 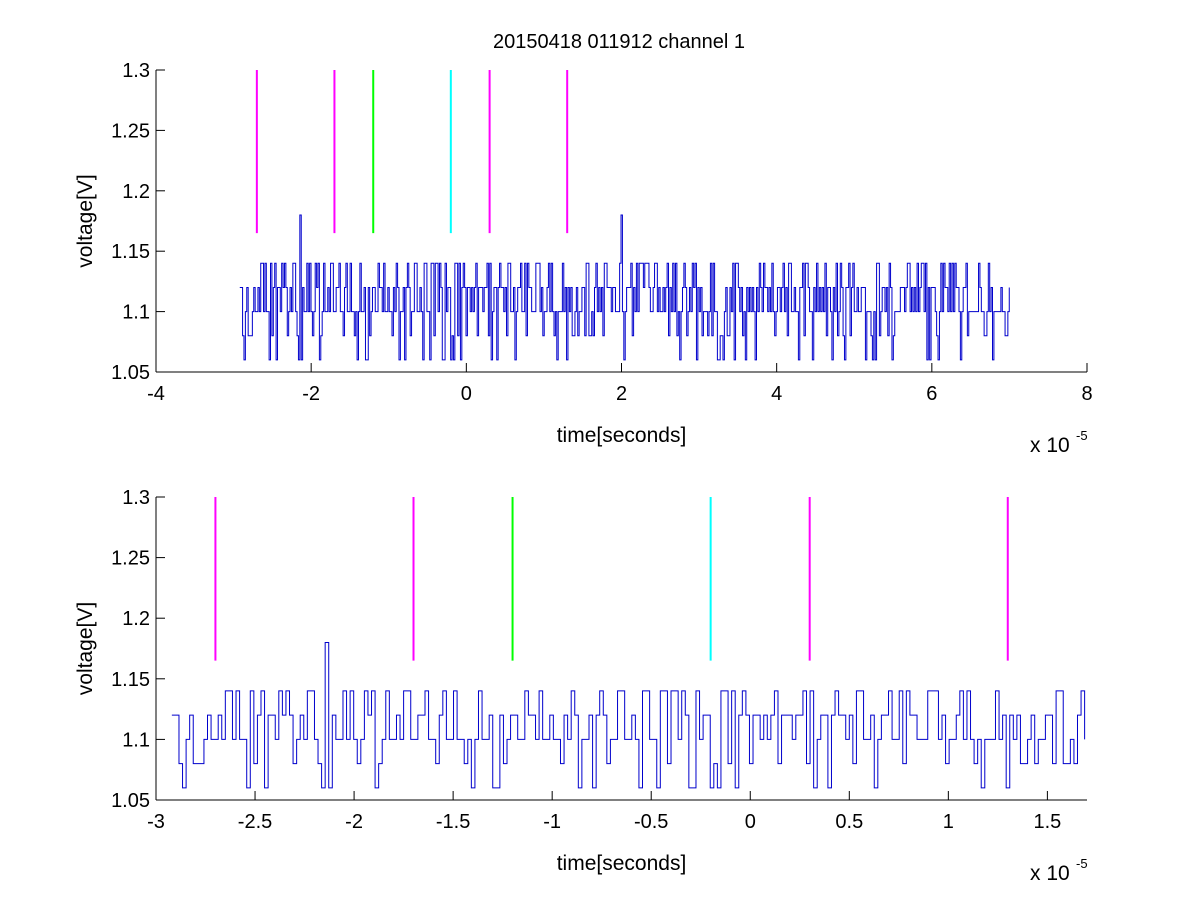 What do you see at coordinates (156, 394) in the screenshot?
I see `x-tick-label: -4` at bounding box center [156, 394].